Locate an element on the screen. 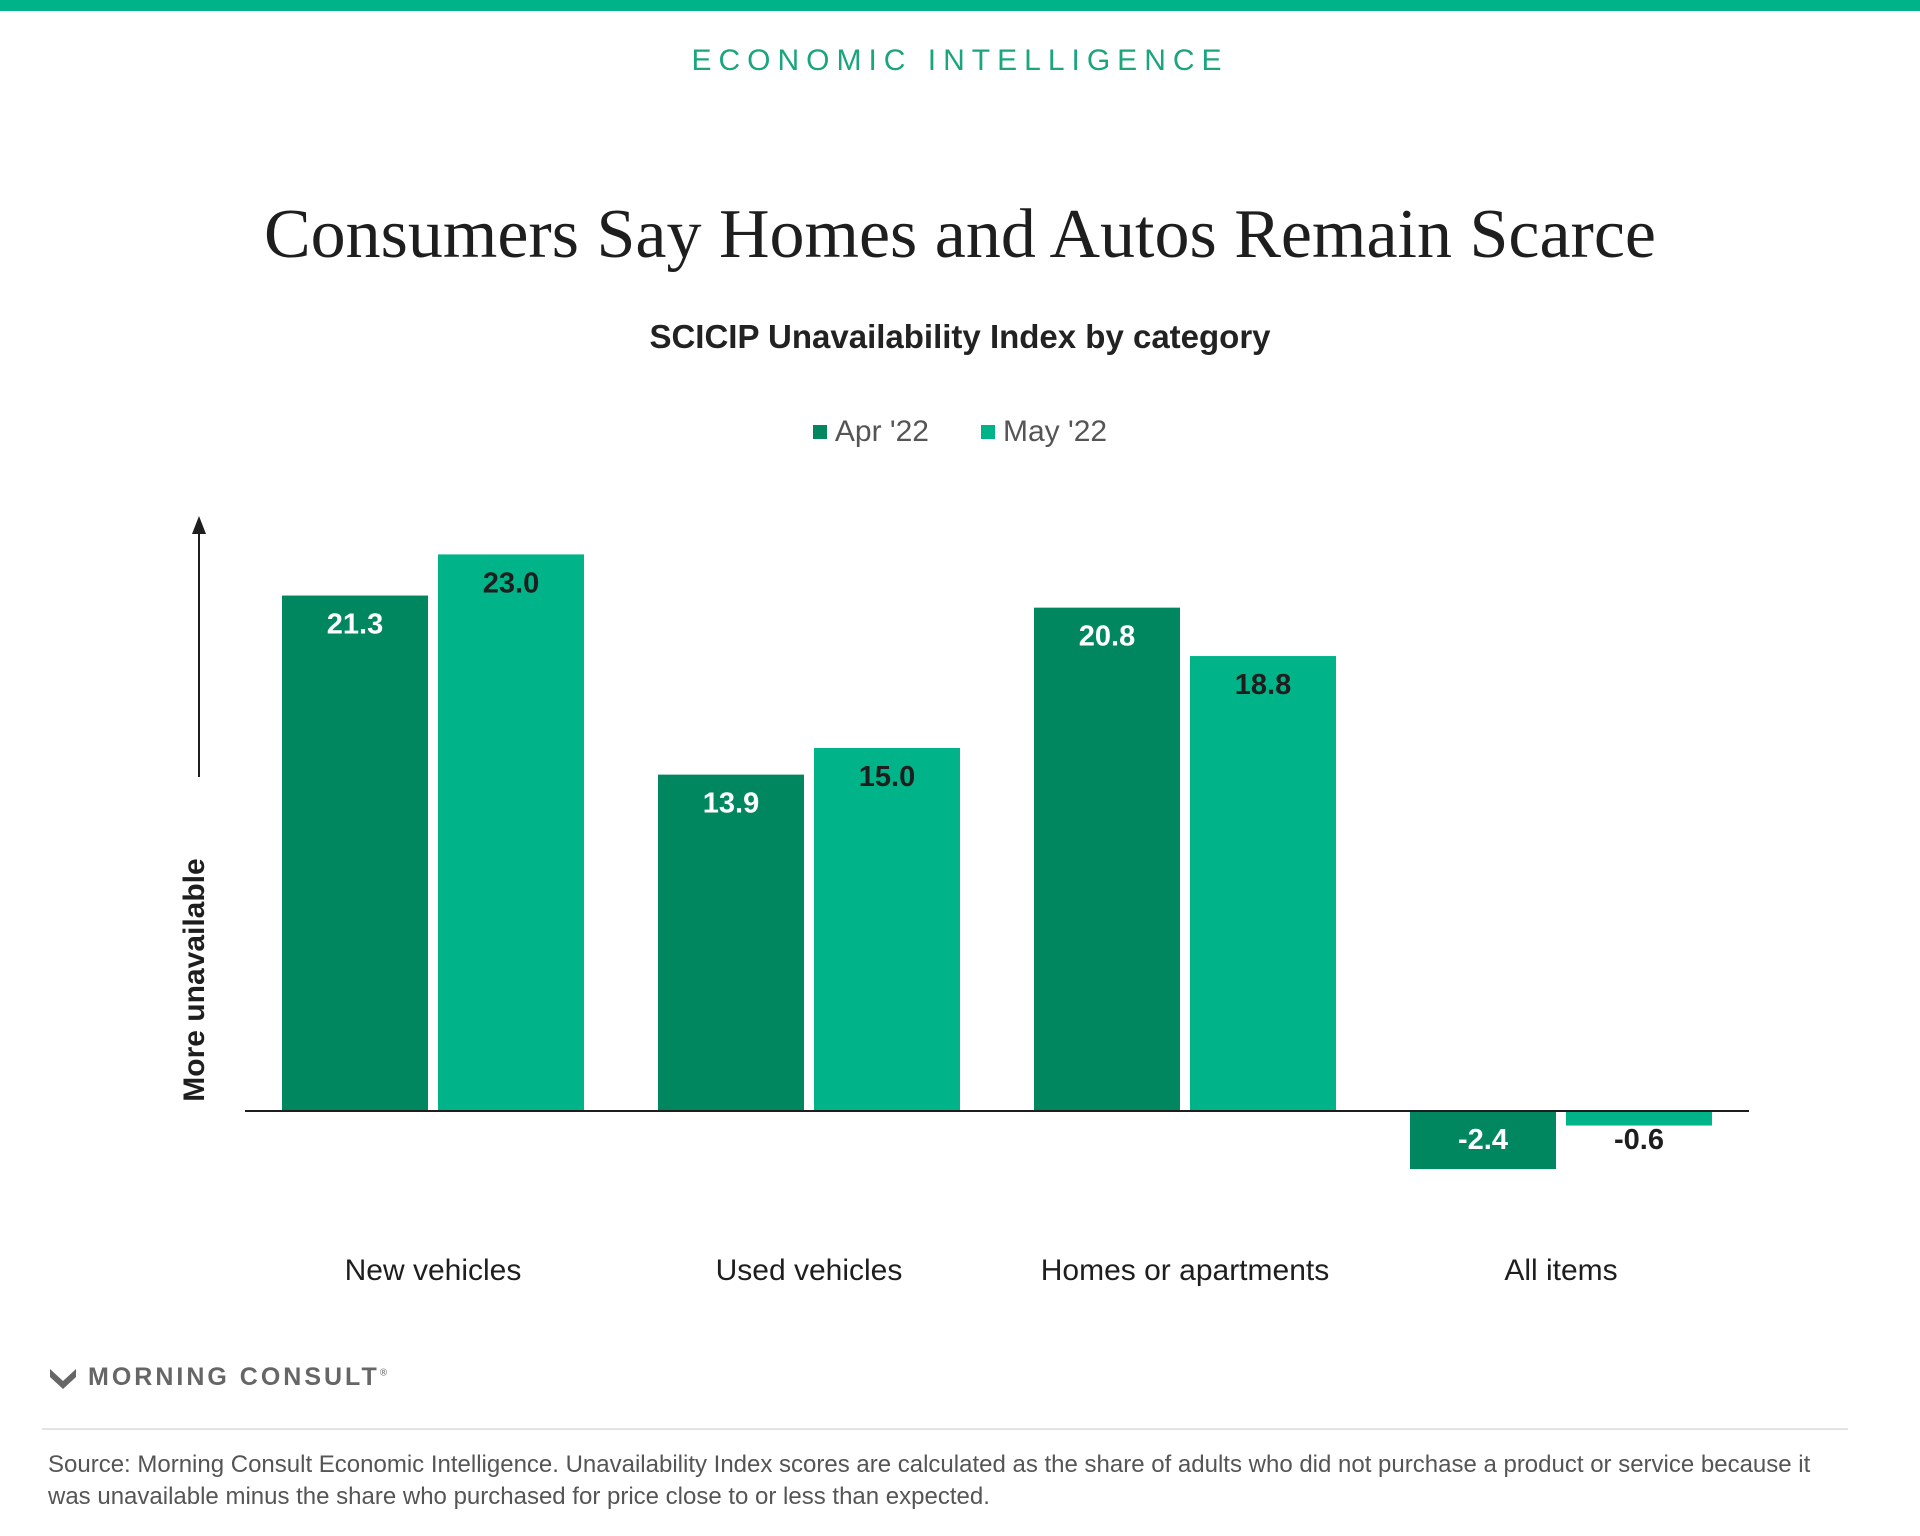  chart-legend: Apr '22 May '22 is located at coordinates (960, 432).